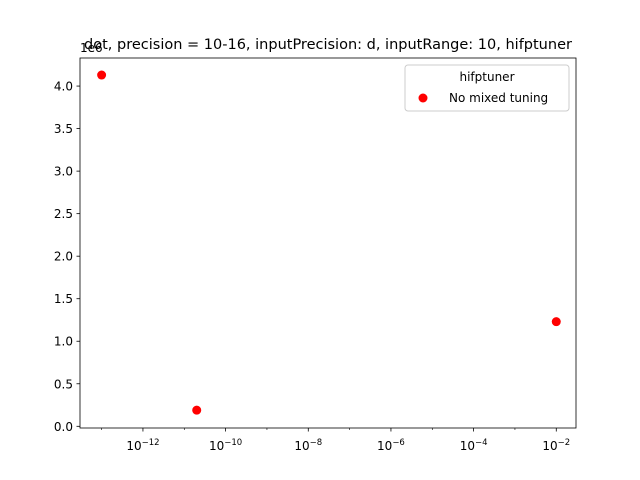 The width and height of the screenshot is (640, 480). Describe the element at coordinates (63, 214) in the screenshot. I see `y-tick-label: 2.5` at that location.